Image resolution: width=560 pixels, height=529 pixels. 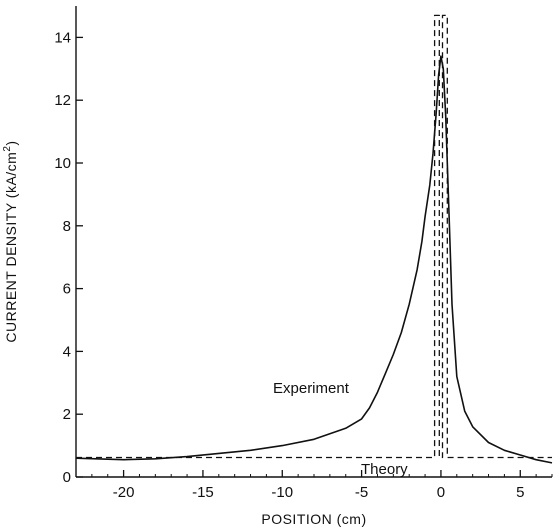 I want to click on x-tick-label: -10, so click(x=282, y=492).